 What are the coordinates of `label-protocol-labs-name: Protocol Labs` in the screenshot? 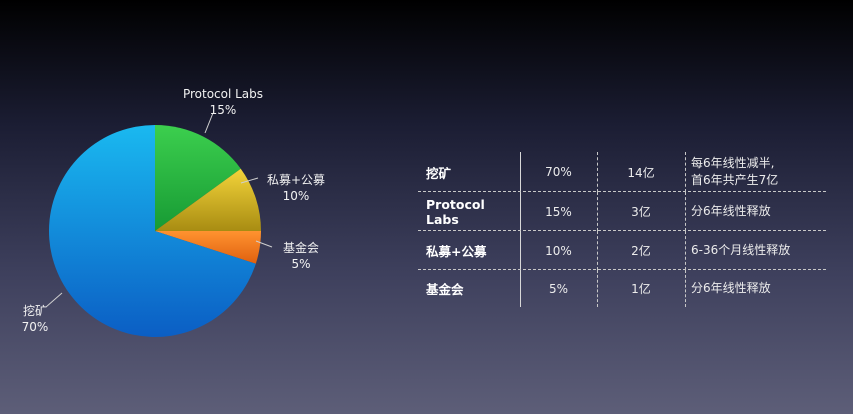 It's located at (223, 94).